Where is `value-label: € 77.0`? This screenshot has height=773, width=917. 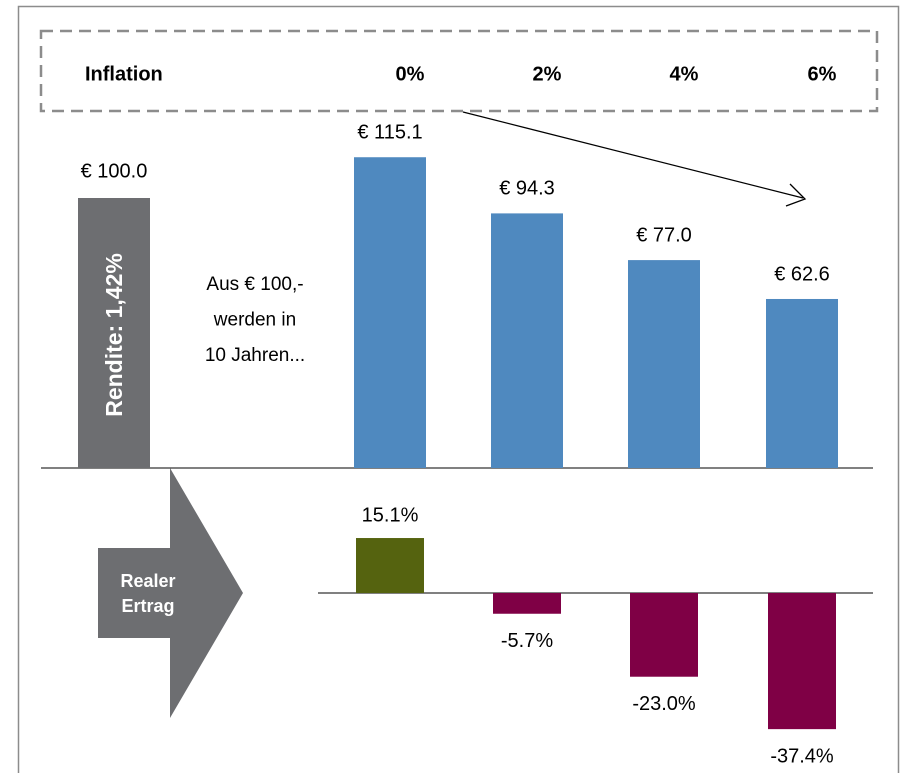
value-label: € 77.0 is located at coordinates (664, 235).